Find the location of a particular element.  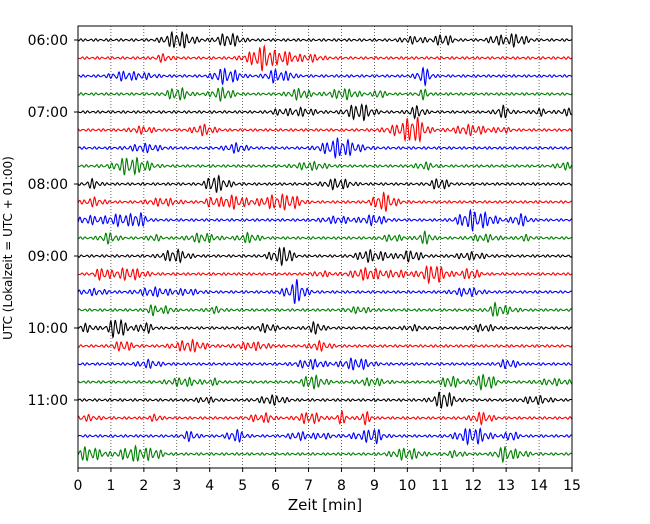

x-tick-label: 3 is located at coordinates (176, 486).